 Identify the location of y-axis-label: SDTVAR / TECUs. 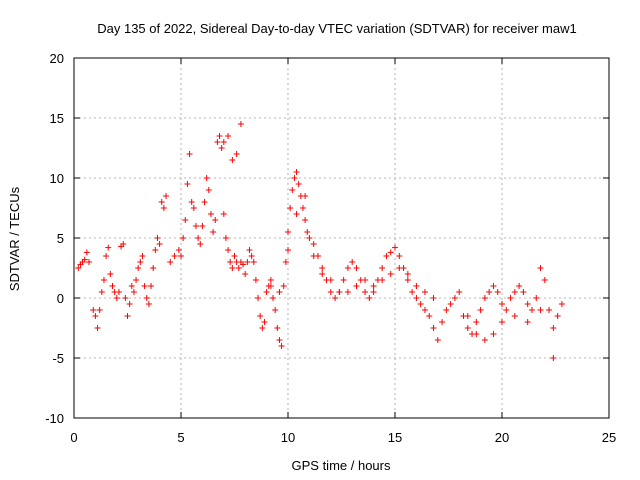
(14, 238).